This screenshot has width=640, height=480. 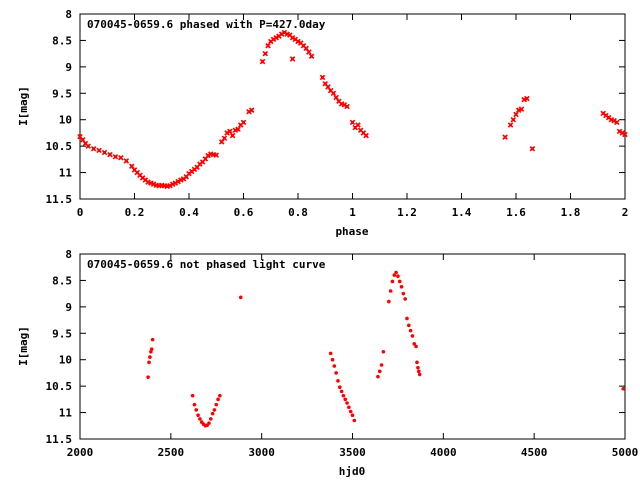 I want to click on phased-y-axis-label: I[mag], so click(x=23, y=106).